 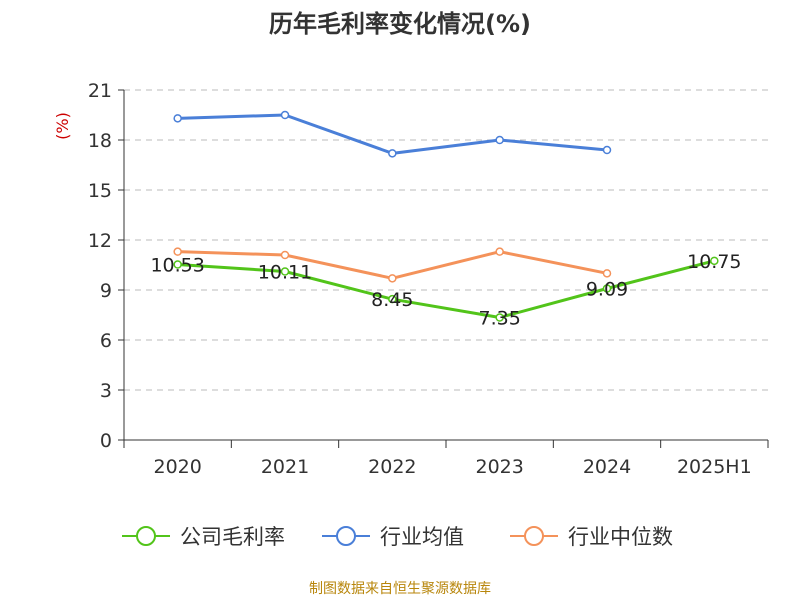 I want to click on data-label: 10.11, so click(x=285, y=273).